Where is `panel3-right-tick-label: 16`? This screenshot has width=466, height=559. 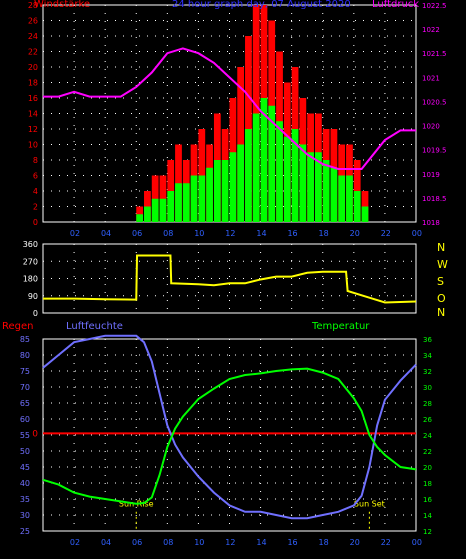
panel3-right-tick-label: 16 is located at coordinates (427, 500).